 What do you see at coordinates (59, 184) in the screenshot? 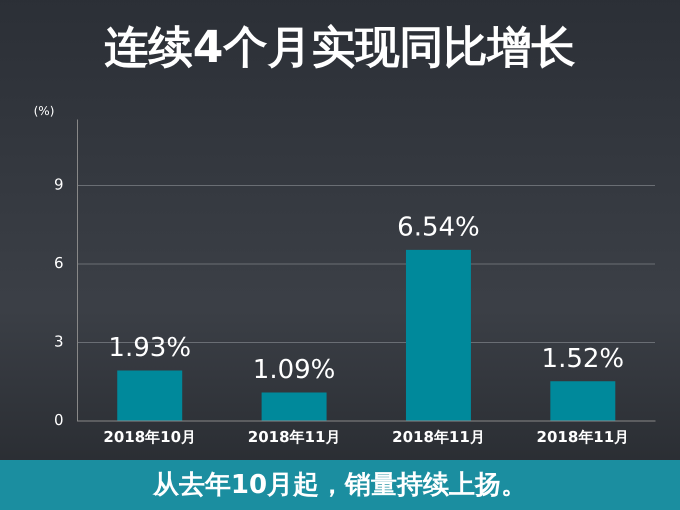
I see `y-tick-label: 9` at bounding box center [59, 184].